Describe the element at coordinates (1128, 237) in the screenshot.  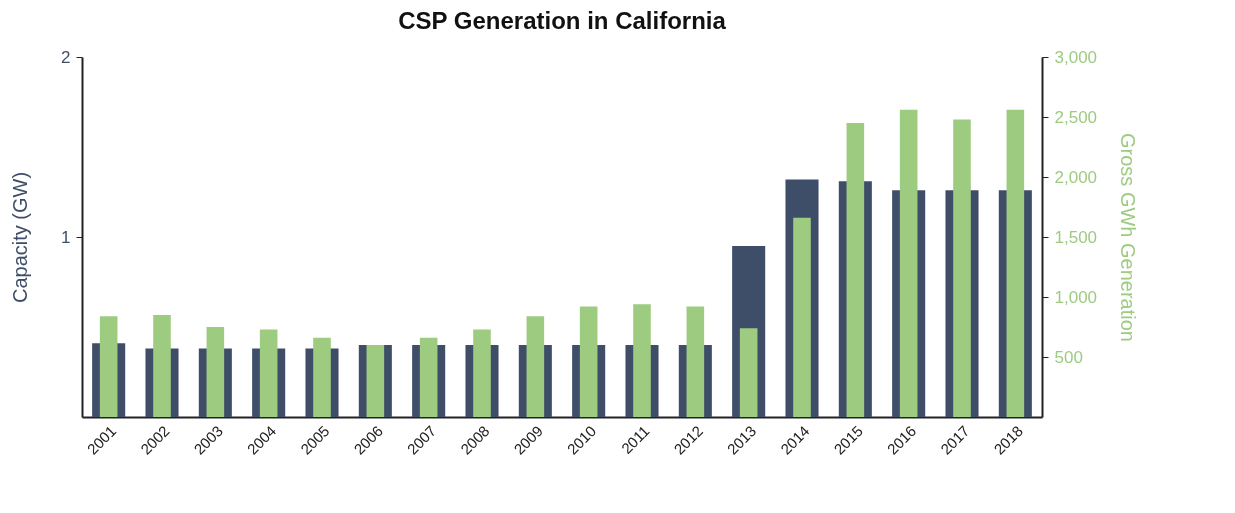
I see `y2-axis-title: Gross GWh Generation` at that location.